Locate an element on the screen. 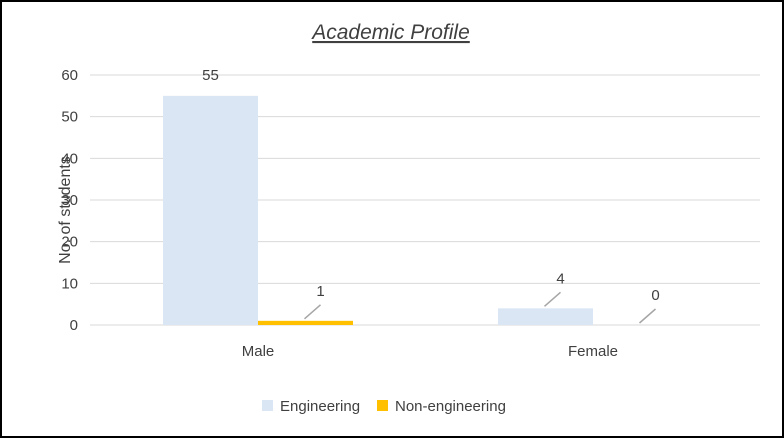  legend-label: Non-engineering is located at coordinates (450, 406).